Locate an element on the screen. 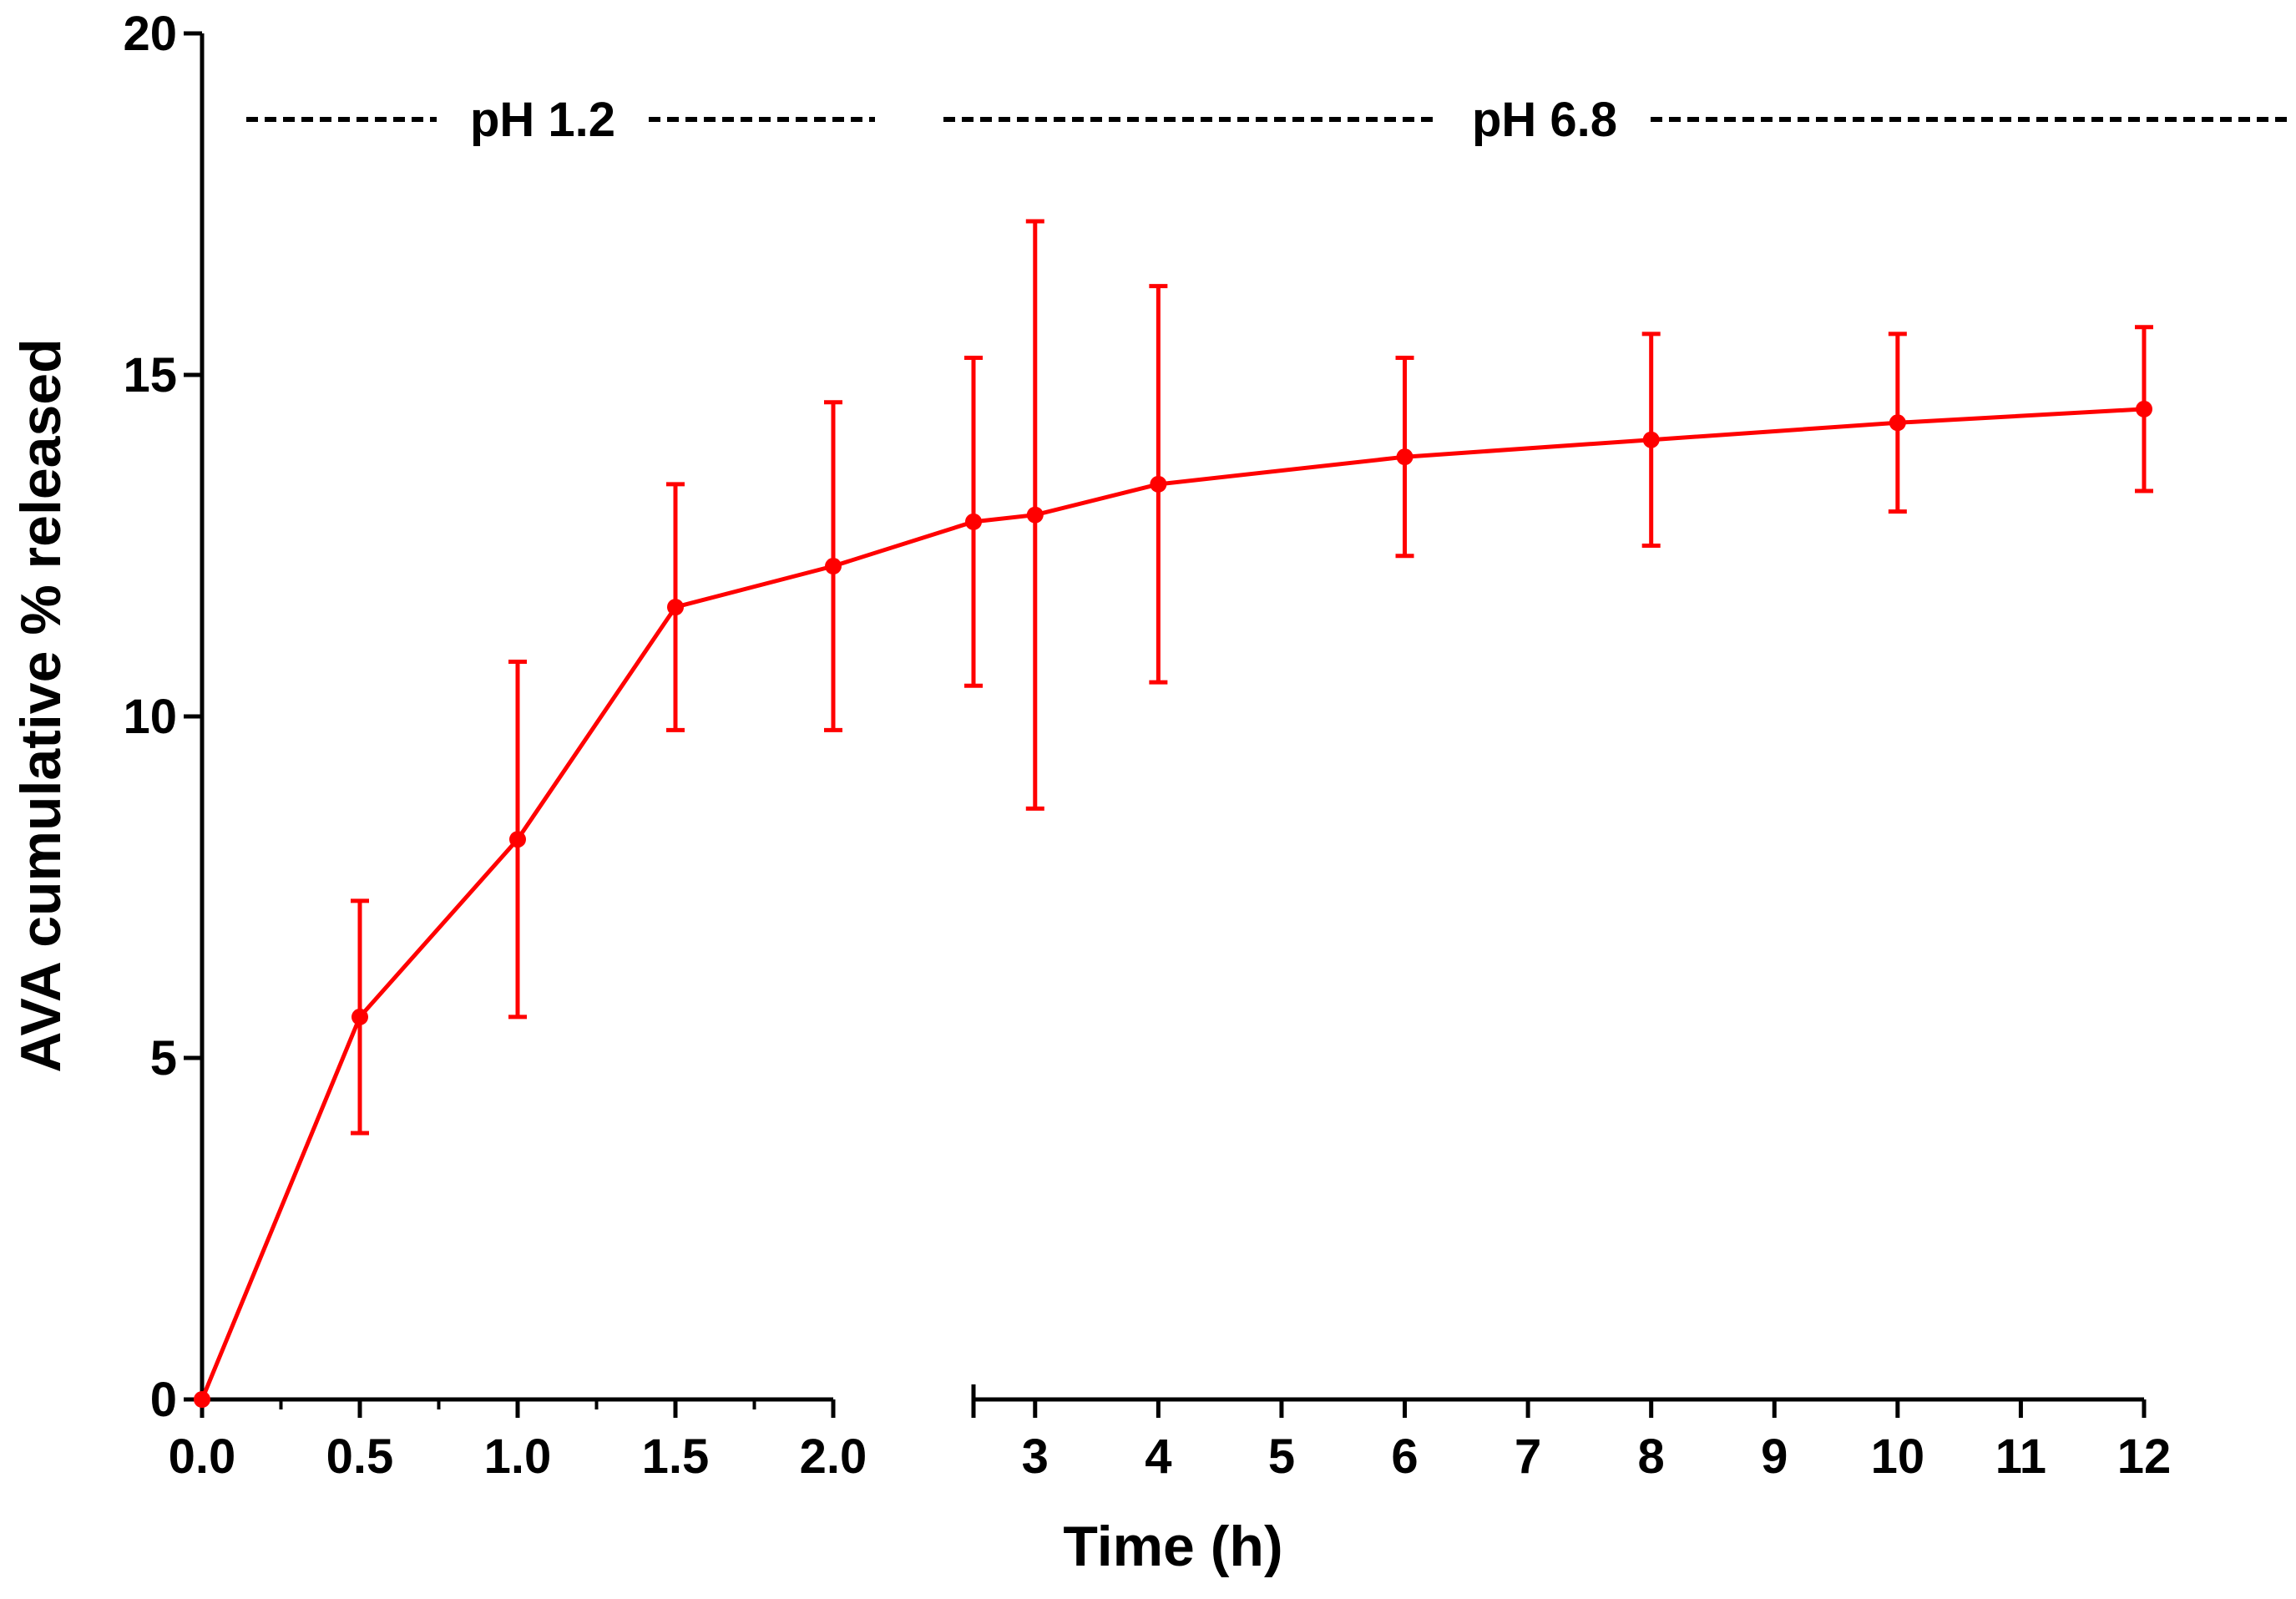 The width and height of the screenshot is (2296, 1599). x-tick-label: 10 is located at coordinates (1898, 1456).